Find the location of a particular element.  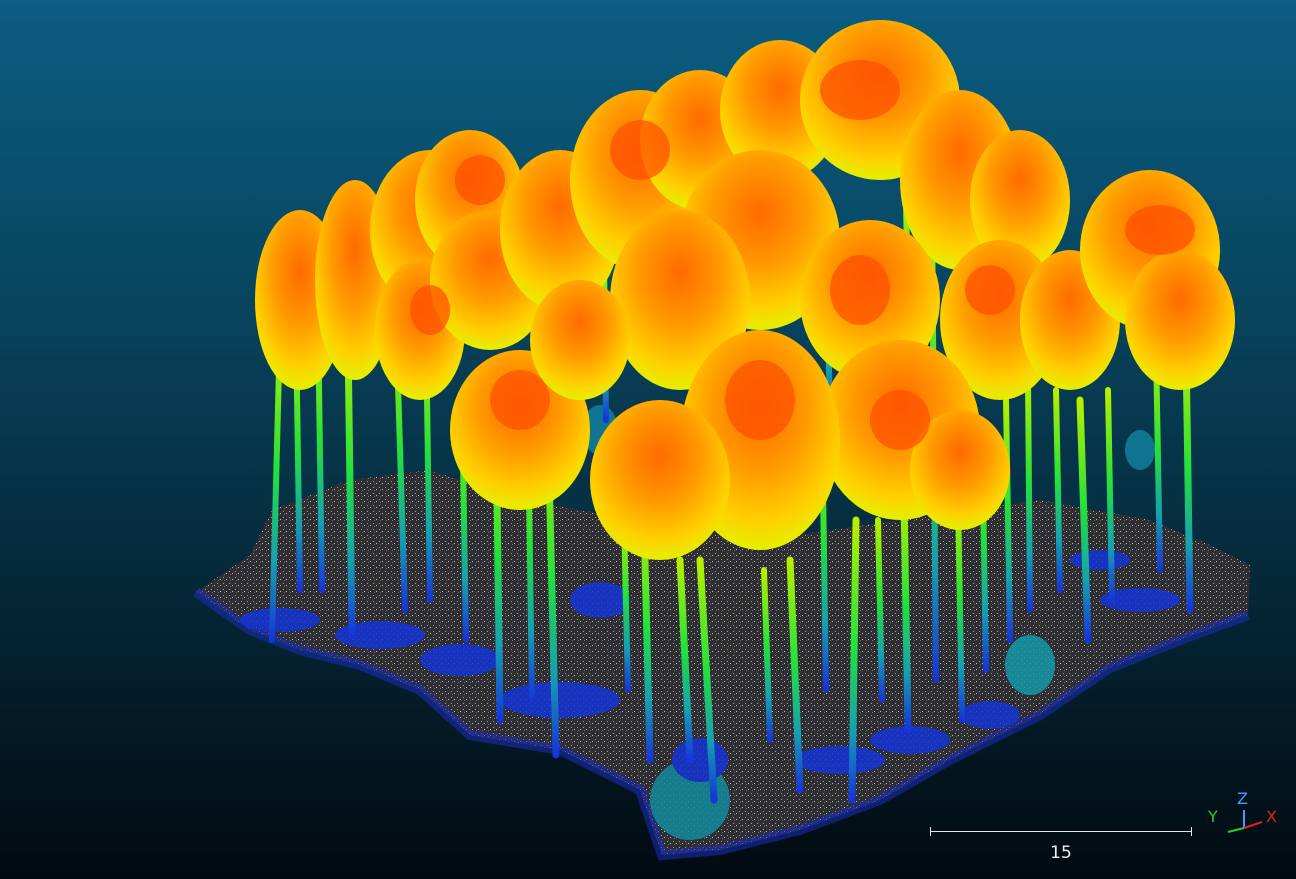

axes-gizmo-icon is located at coordinates (1245, 821).